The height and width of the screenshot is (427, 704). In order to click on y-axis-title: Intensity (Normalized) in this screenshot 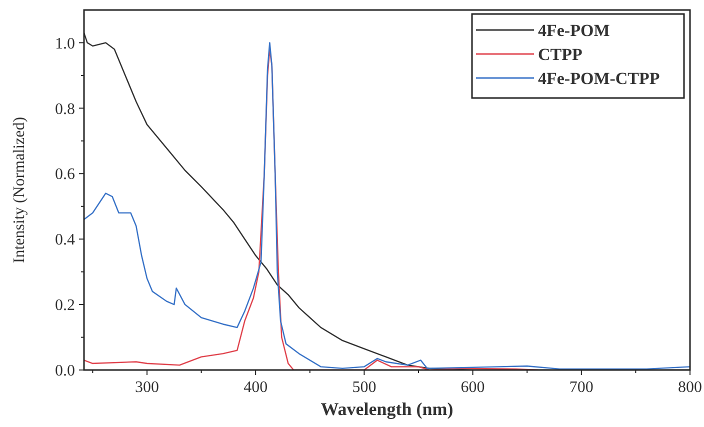, I will do `click(19, 190)`.